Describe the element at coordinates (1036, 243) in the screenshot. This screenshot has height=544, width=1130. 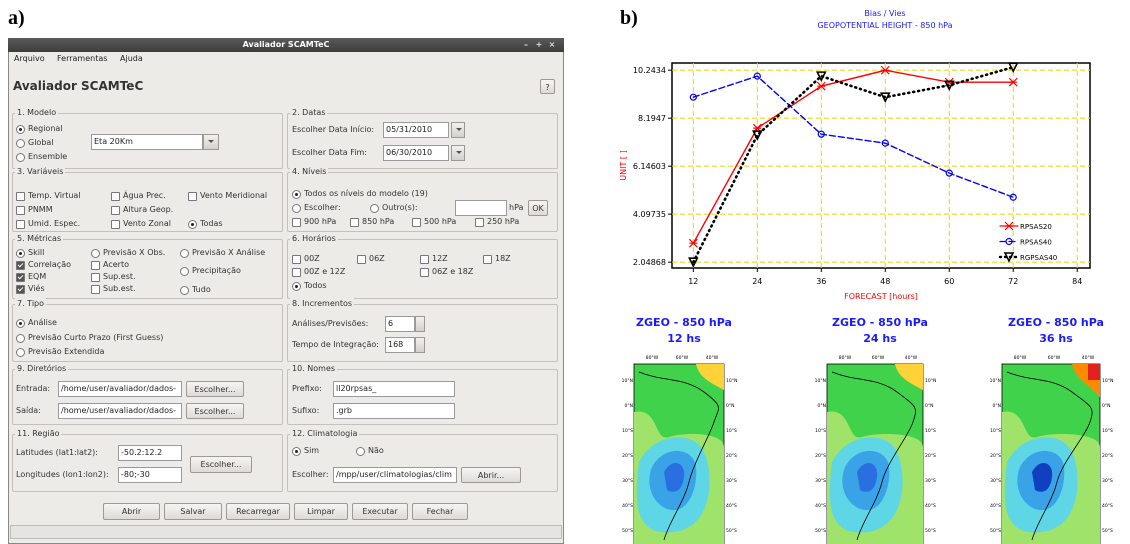
I see `legend-label: RPSAS40` at that location.